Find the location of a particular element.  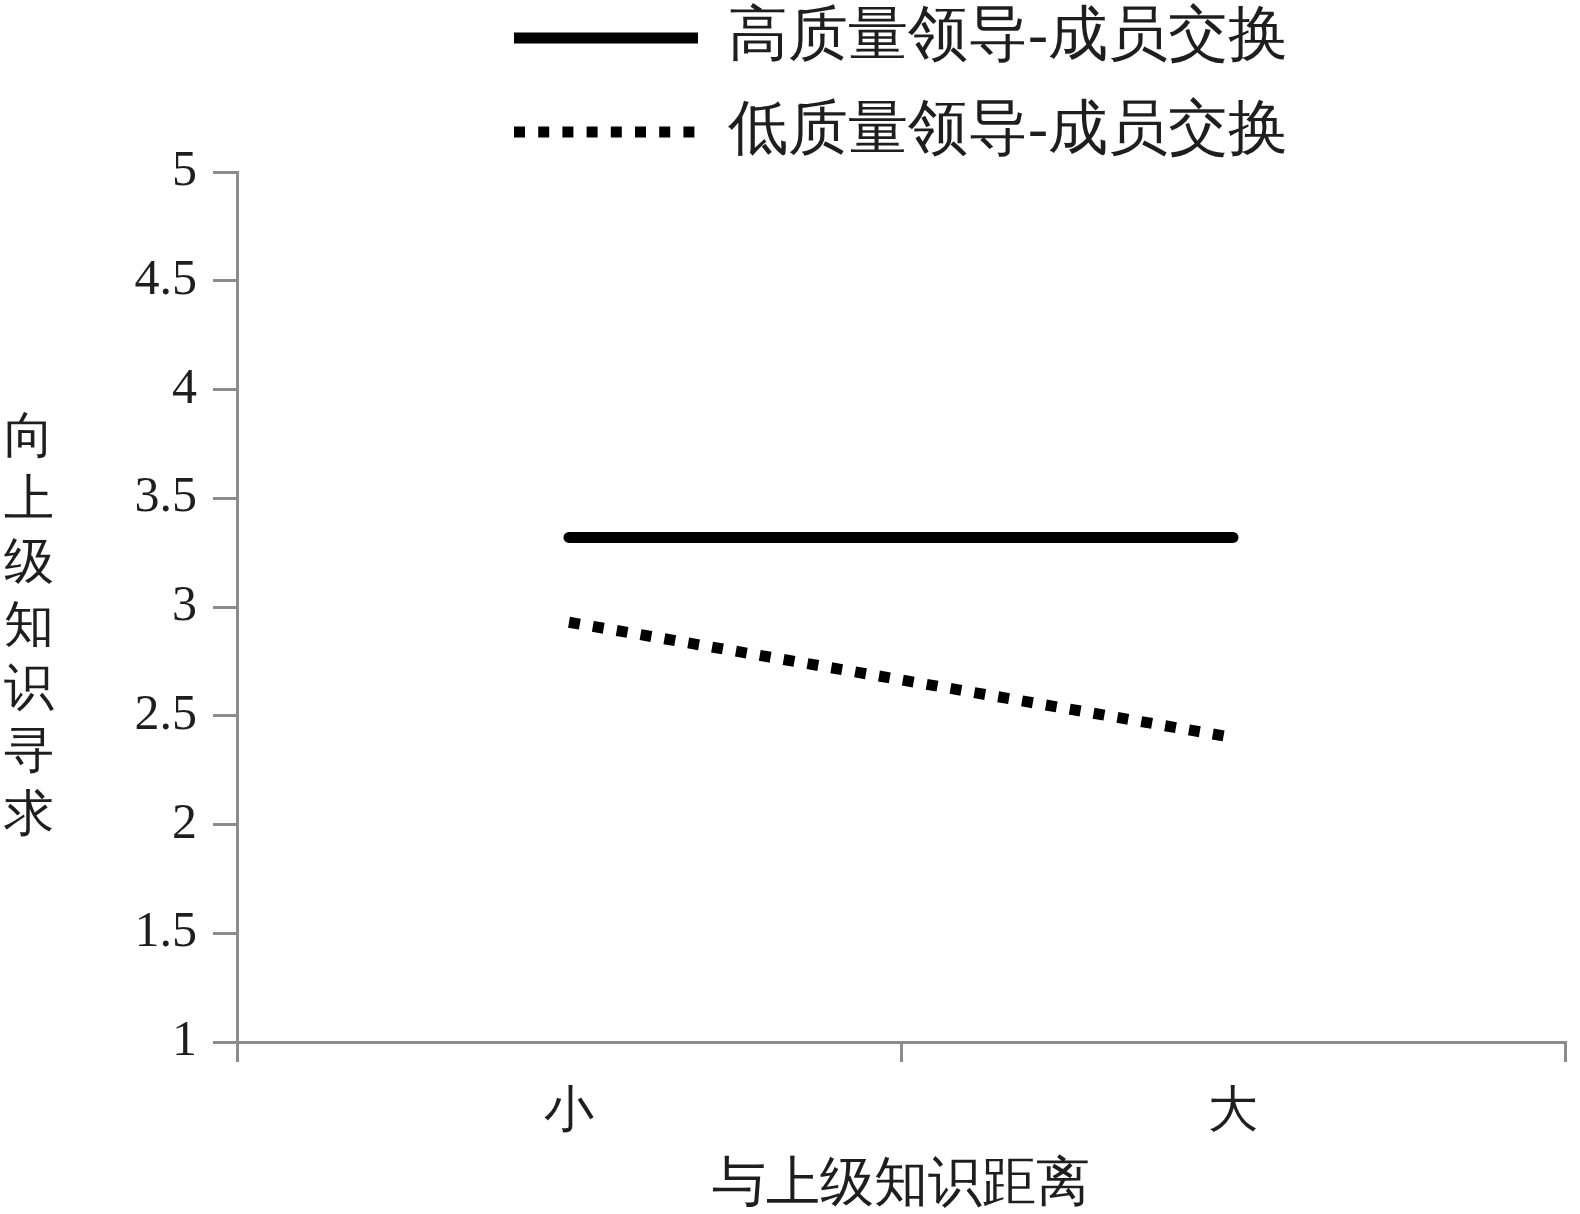

y-tick-label: 1 is located at coordinates (184, 1038).